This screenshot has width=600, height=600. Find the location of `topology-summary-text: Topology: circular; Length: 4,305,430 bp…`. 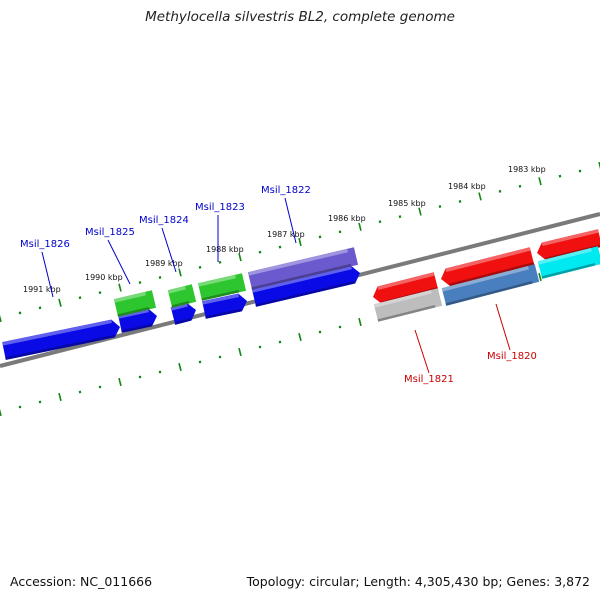

topology-summary-text: Topology: circular; Length: 4,305,430 bp… is located at coordinates (418, 581).